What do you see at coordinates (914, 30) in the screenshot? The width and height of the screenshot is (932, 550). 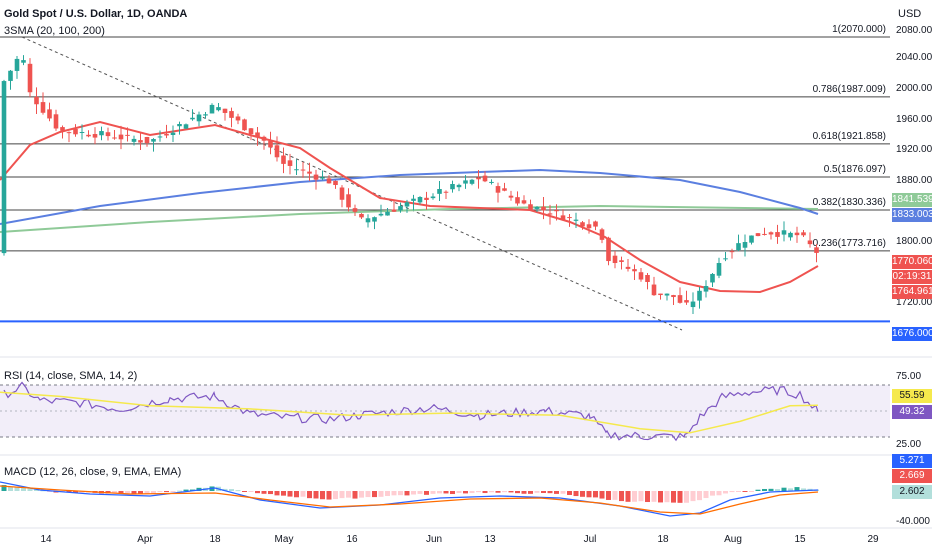 I see `price-tick: 2080.000` at bounding box center [914, 30].